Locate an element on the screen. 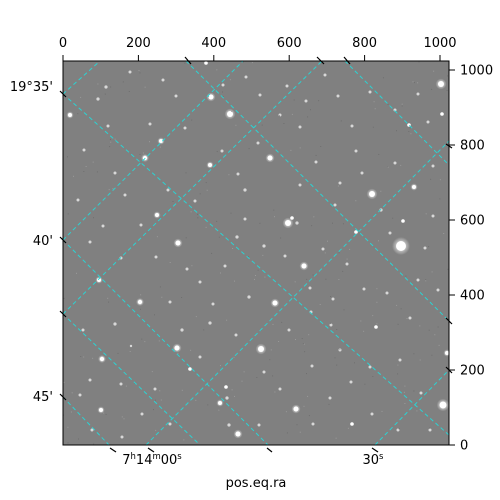 This screenshot has width=500, height=500. right-tick-label: 1000 is located at coordinates (476, 71).